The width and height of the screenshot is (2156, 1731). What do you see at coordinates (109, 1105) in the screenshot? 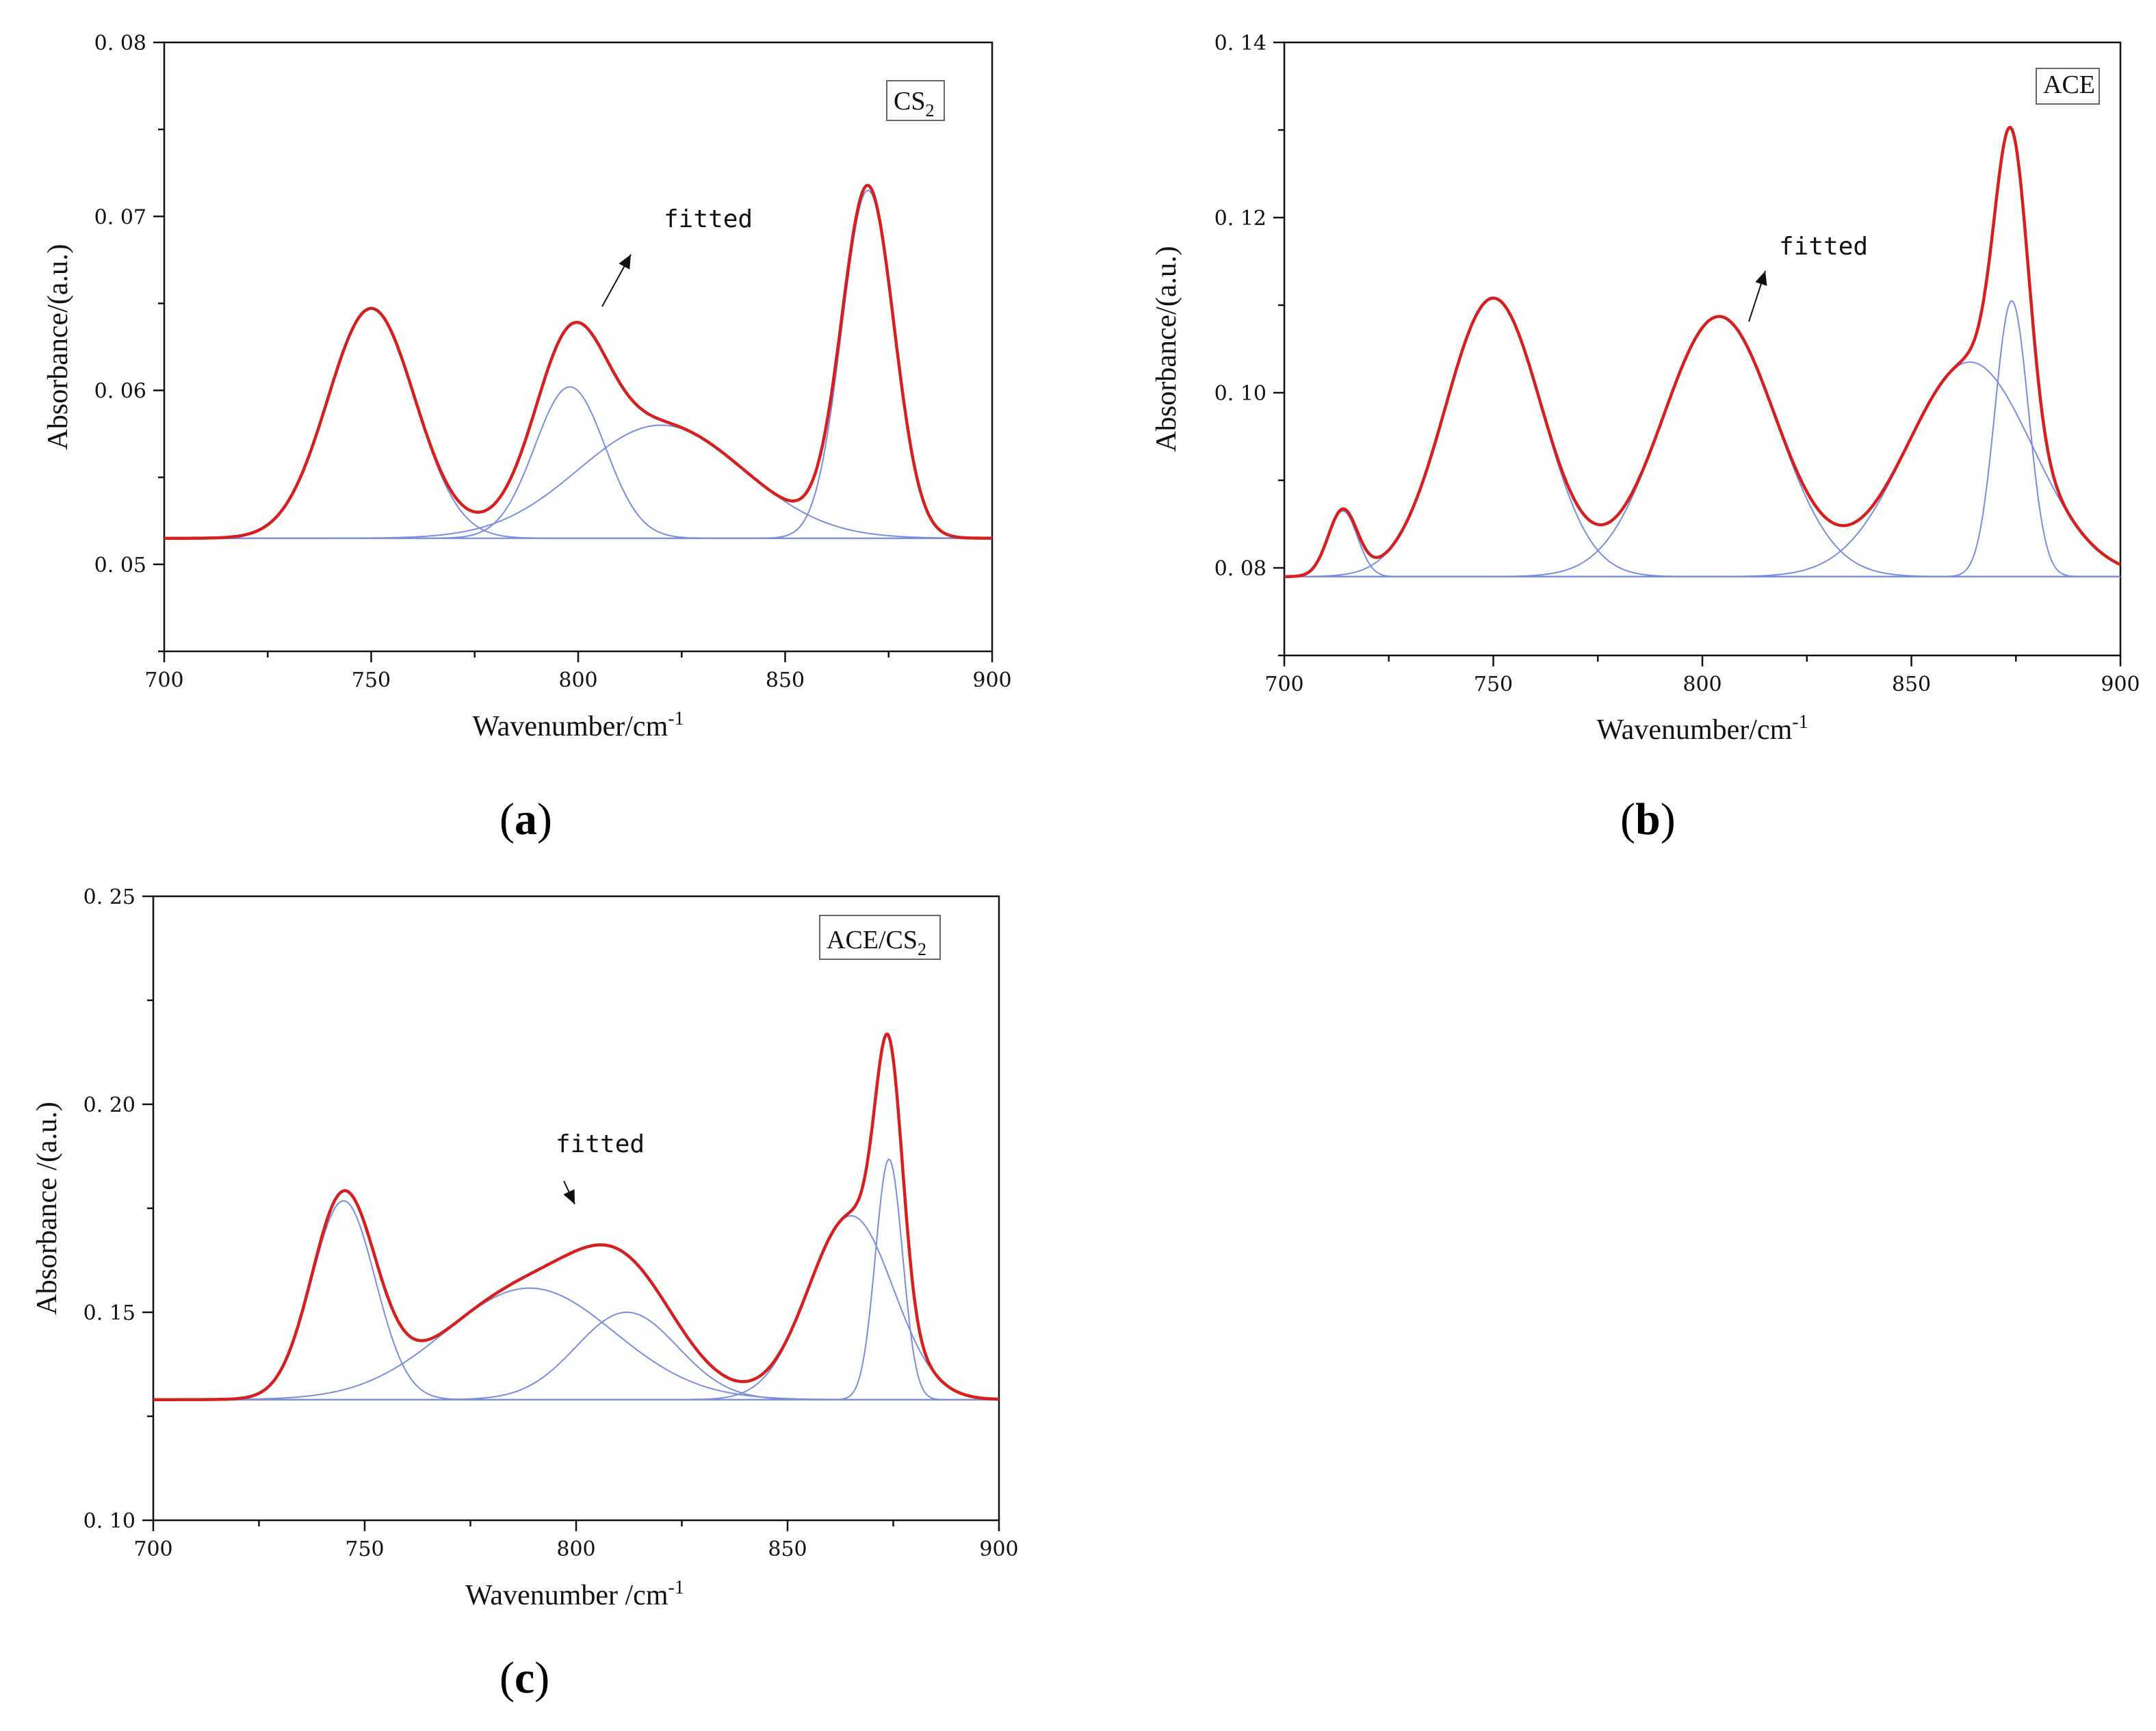
I see `y-tick-label: 0. 20` at bounding box center [109, 1105].